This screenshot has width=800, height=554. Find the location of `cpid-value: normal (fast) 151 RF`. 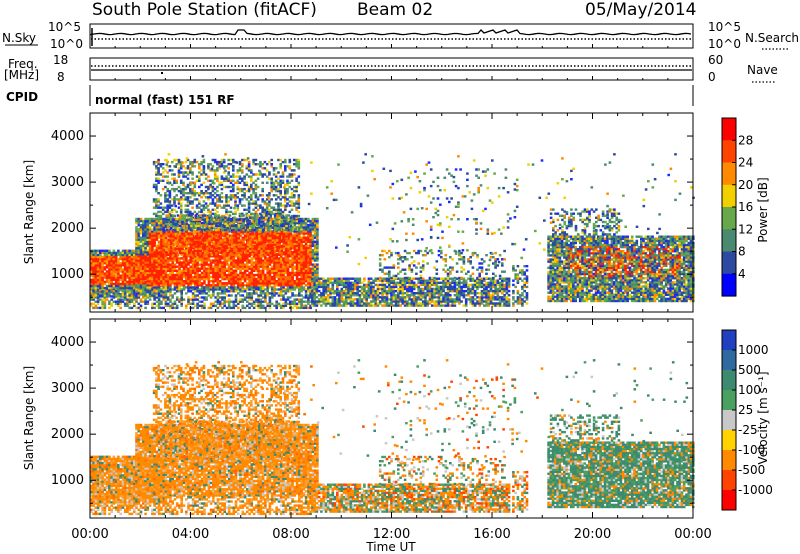

cpid-value: normal (fast) 151 RF is located at coordinates (165, 100).